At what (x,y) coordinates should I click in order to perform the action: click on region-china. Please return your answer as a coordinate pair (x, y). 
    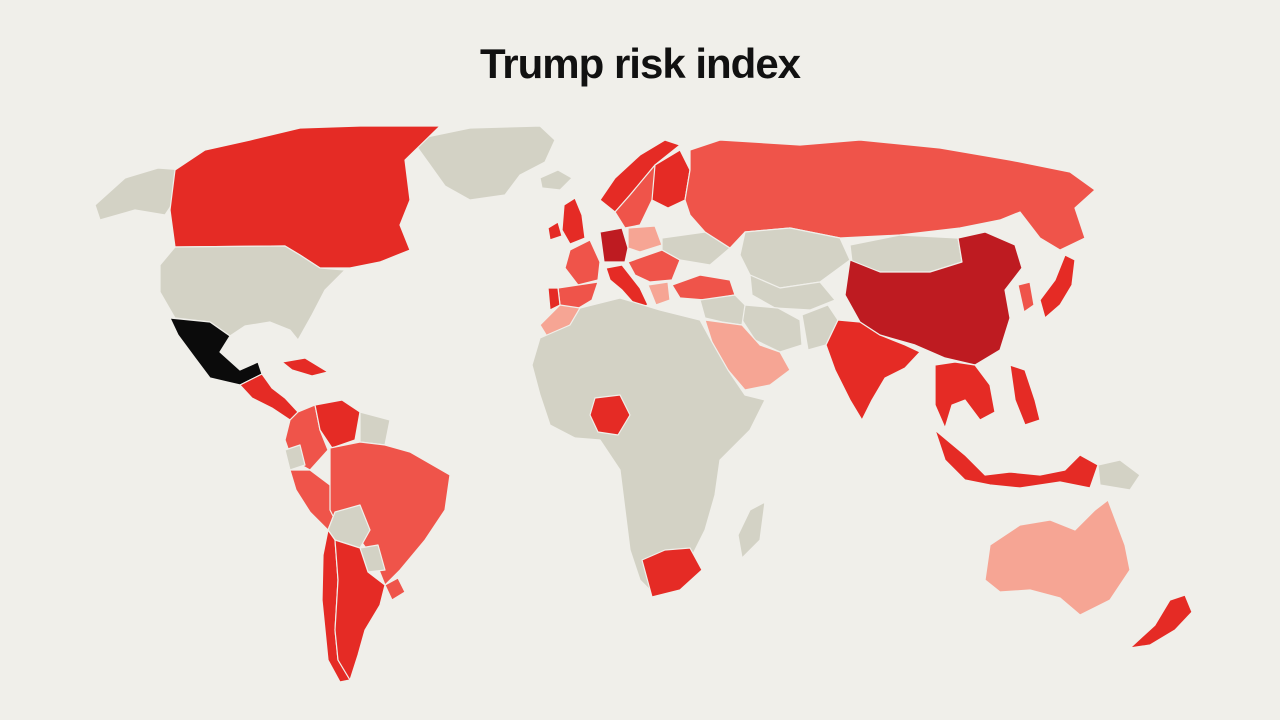
    Looking at the image, I should click on (933, 298).